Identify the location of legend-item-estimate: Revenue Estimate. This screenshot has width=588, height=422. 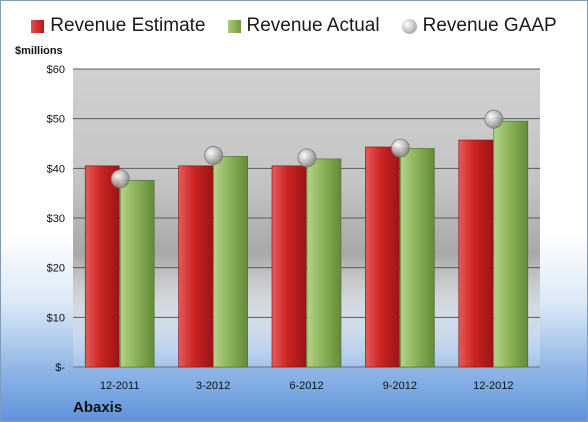
(118, 26).